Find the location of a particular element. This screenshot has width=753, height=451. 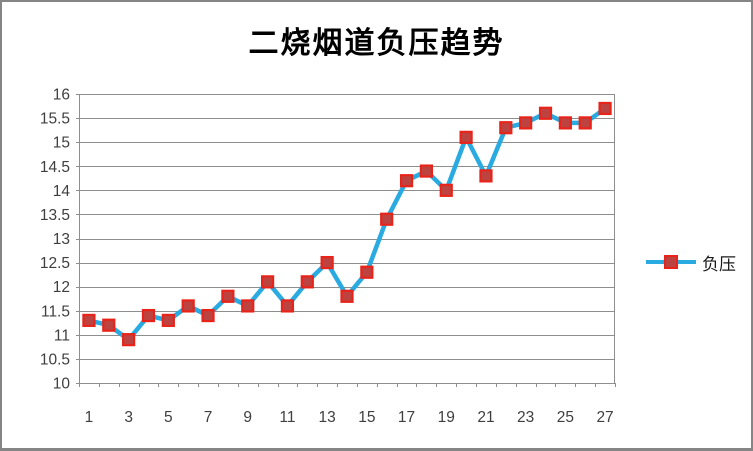

x-tick-label: 23 is located at coordinates (525, 417).